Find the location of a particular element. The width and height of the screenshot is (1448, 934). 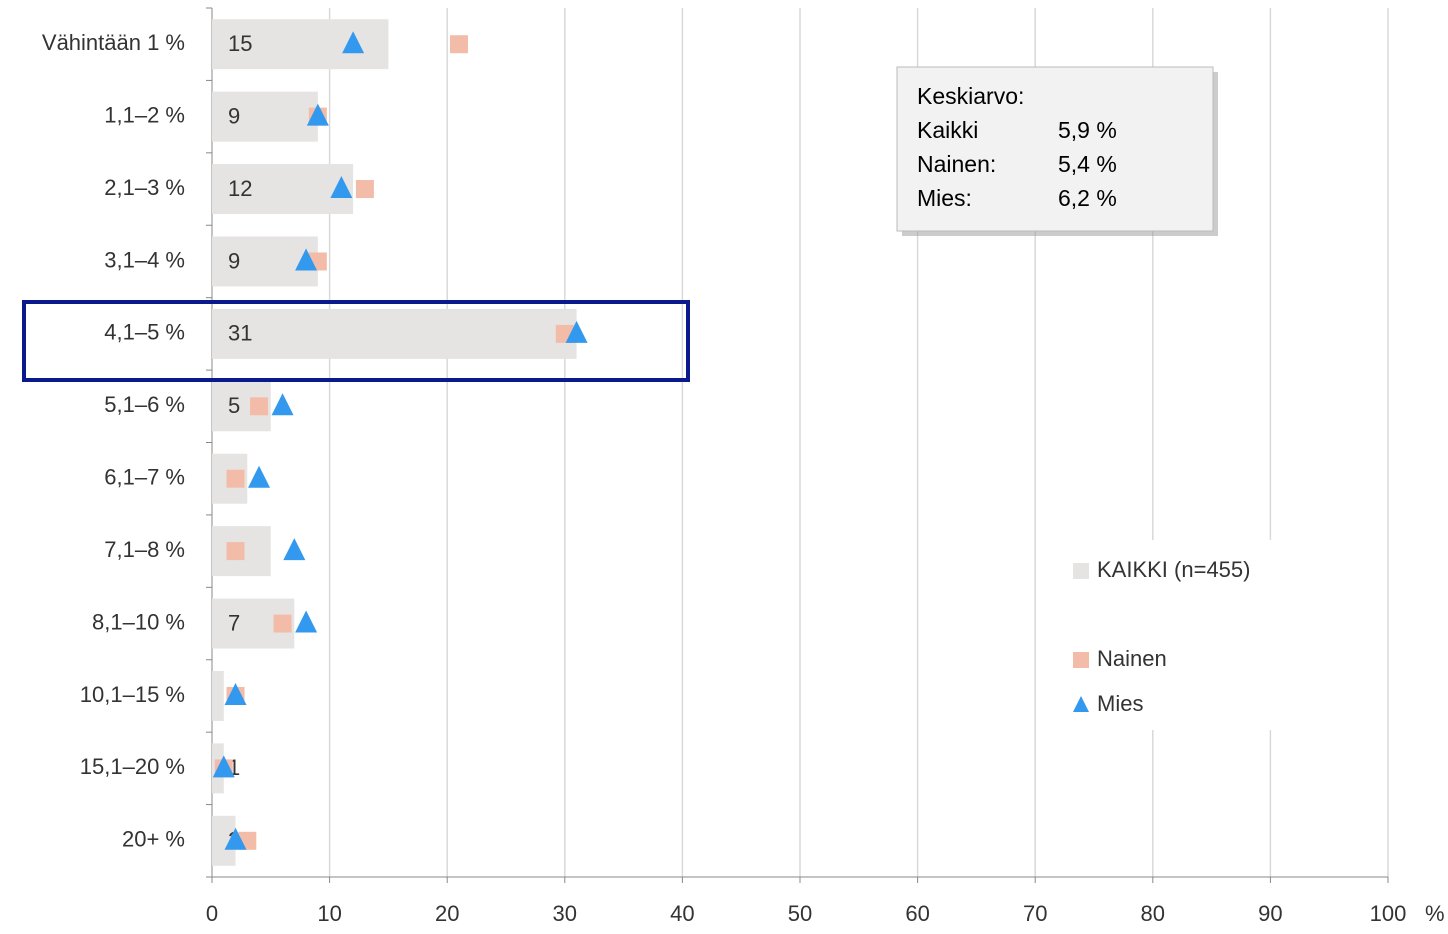

x-tick-label: 0 is located at coordinates (212, 913).